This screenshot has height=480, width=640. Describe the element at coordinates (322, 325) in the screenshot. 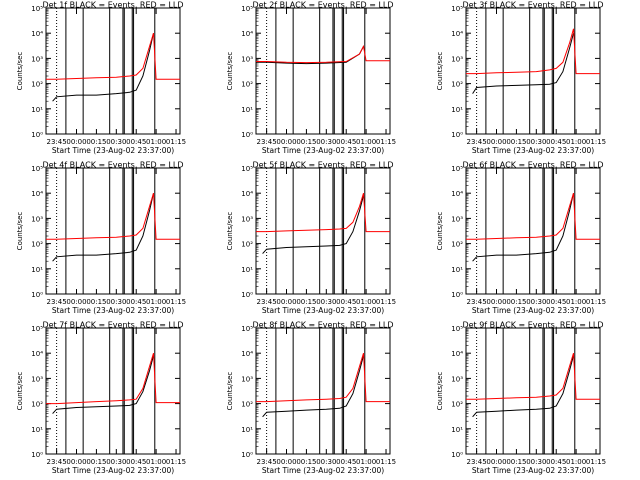

I see `panel-title: Det 8f BLACK = Events, RED = LLD` at that location.